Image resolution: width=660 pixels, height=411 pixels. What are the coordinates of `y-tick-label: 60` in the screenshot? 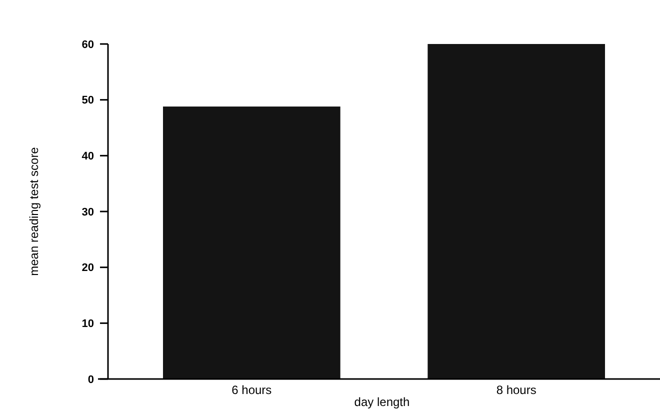 It's located at (88, 44).